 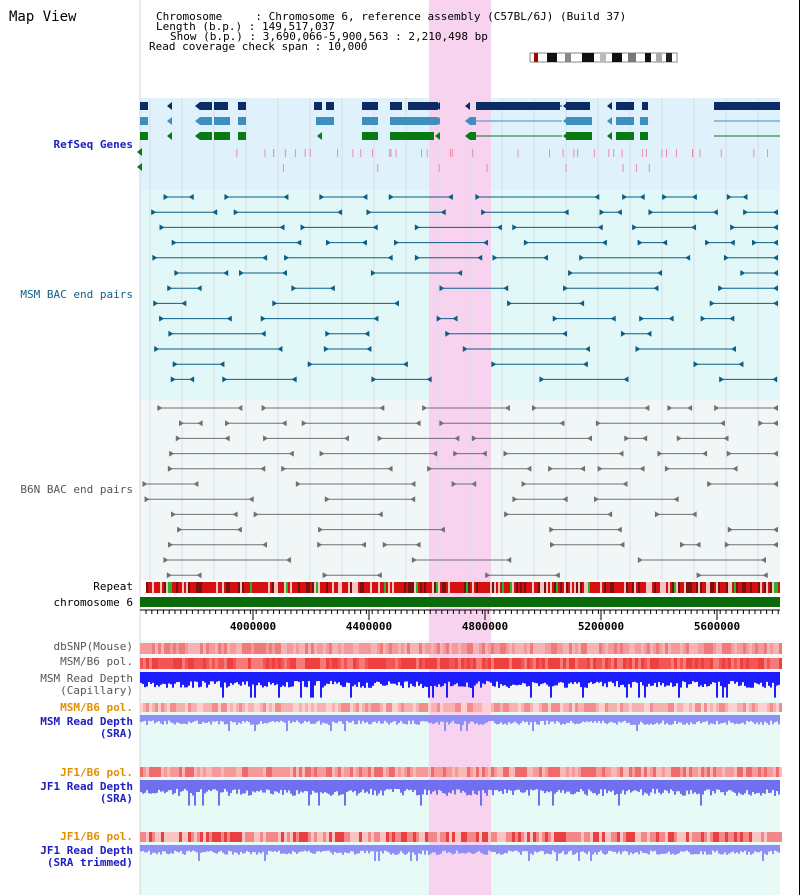 What do you see at coordinates (76, 489) in the screenshot?
I see `track-label-b6n-bac: B6N BAC end pairs` at bounding box center [76, 489].